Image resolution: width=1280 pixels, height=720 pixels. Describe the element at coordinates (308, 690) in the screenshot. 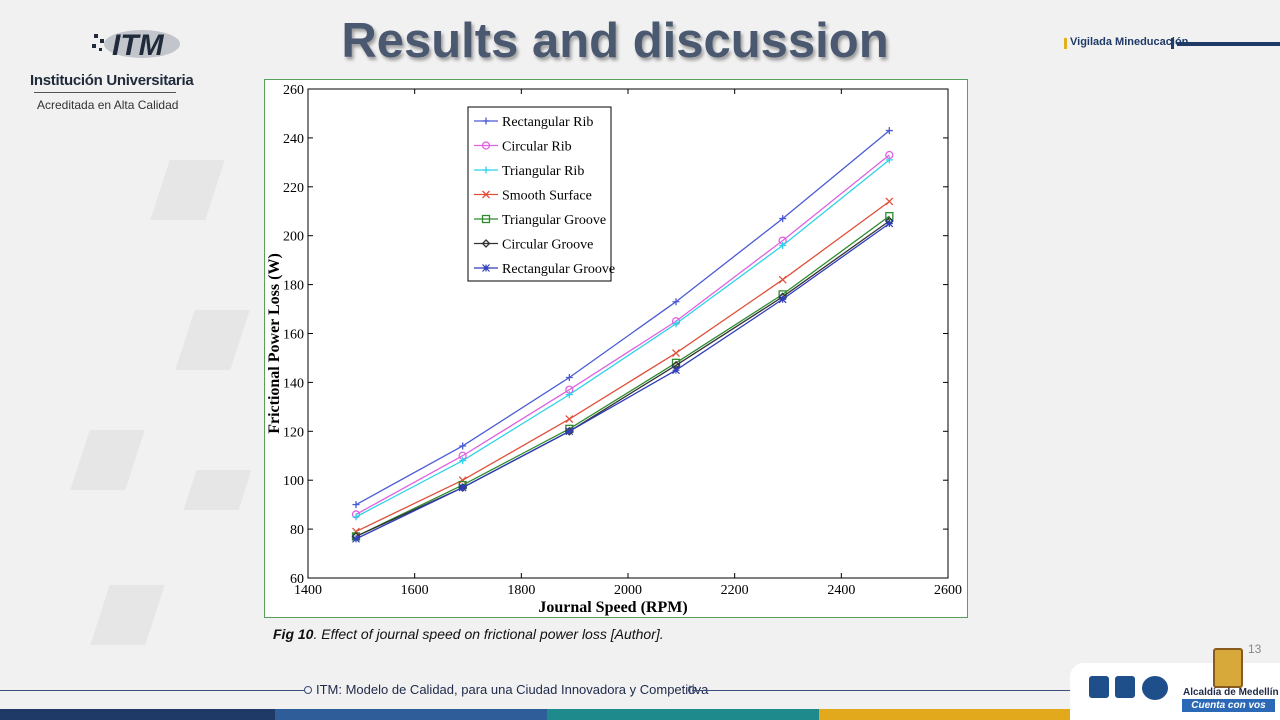

I see `footer-rule-dot` at that location.